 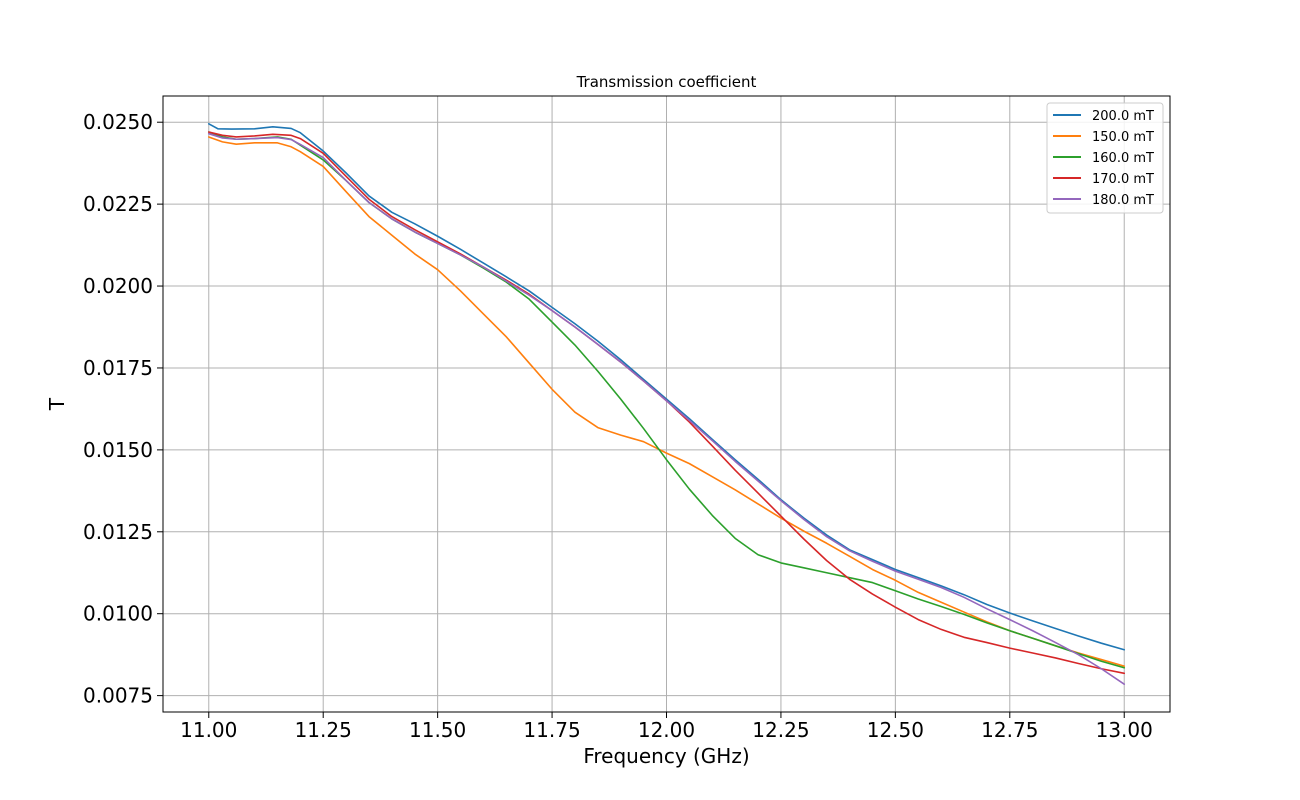 I want to click on y-tick-label: 0.0150, so click(x=118, y=450).